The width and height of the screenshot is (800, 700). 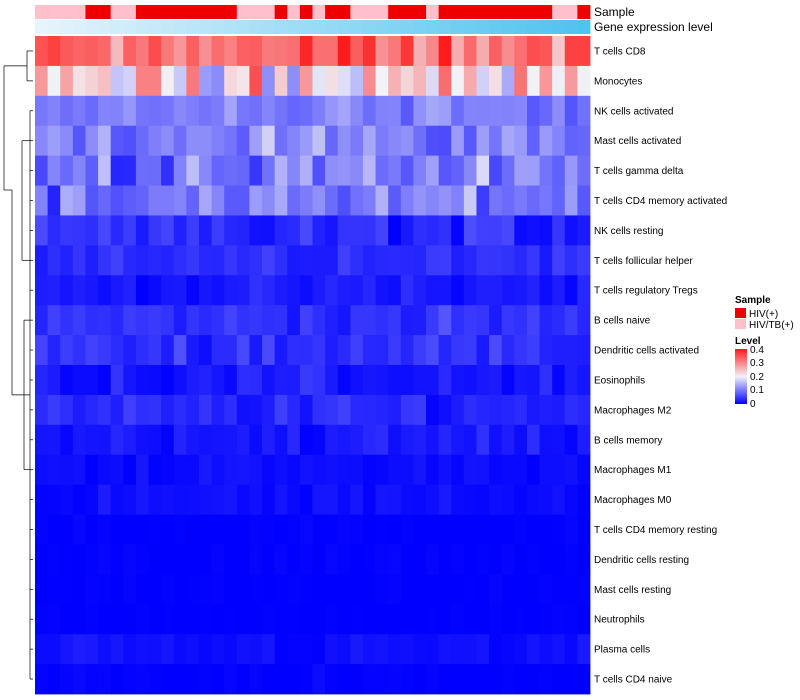 I want to click on level-tick-0: 0, so click(x=753, y=404).